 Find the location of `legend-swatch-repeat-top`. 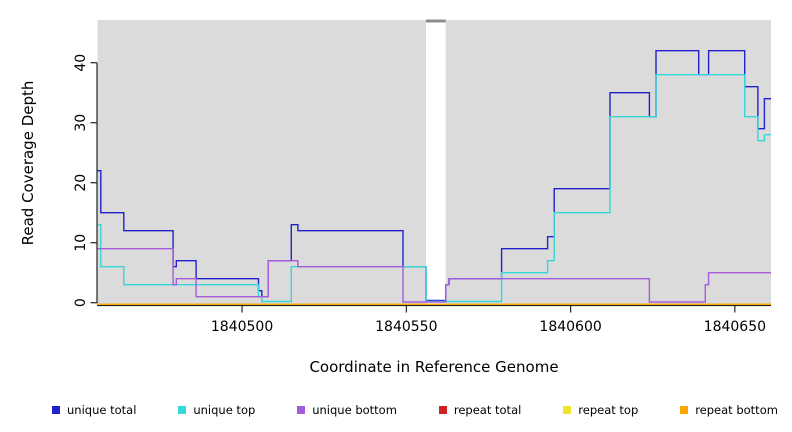

legend-swatch-repeat-top is located at coordinates (567, 410).